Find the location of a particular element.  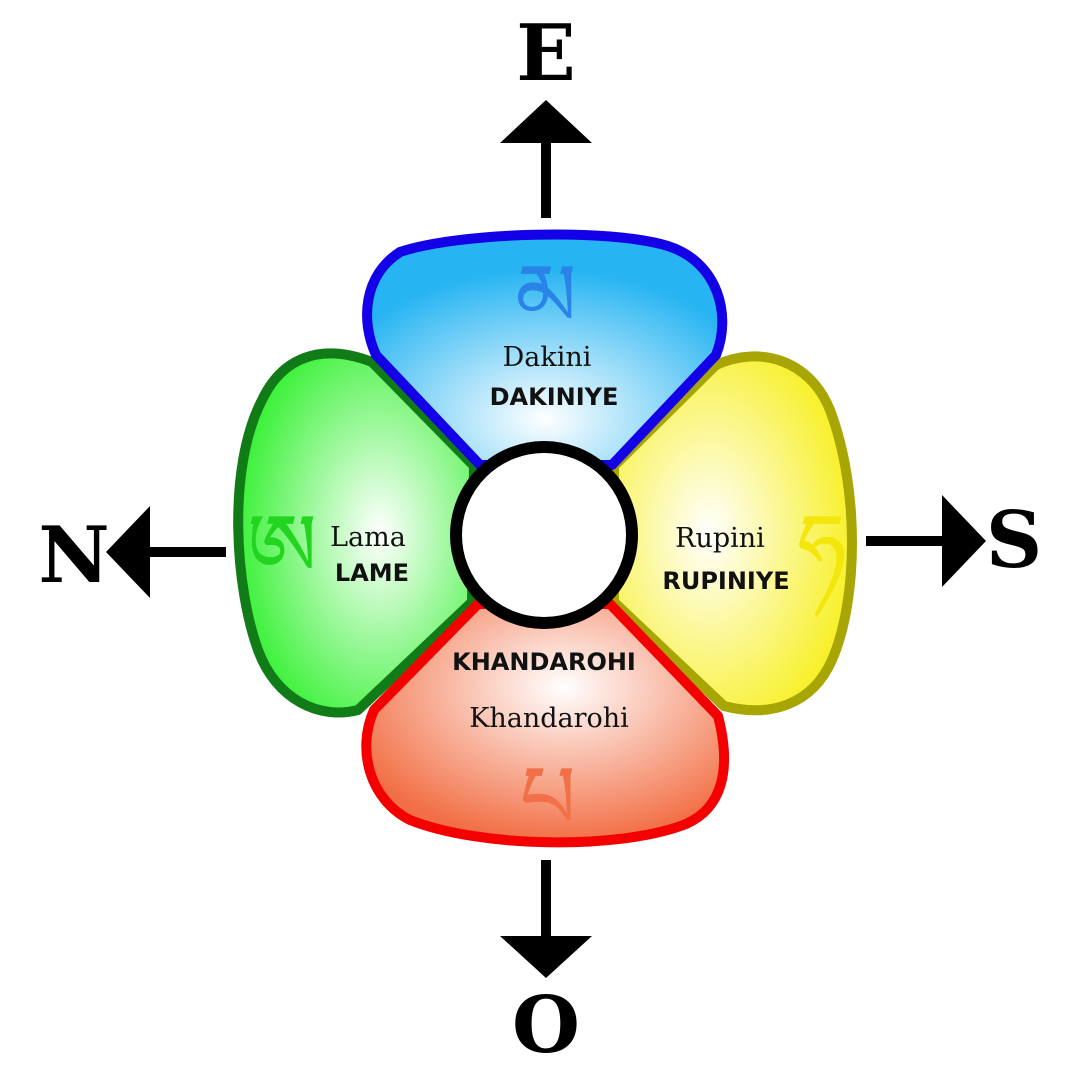

compass-north-label: N is located at coordinates (73, 555).